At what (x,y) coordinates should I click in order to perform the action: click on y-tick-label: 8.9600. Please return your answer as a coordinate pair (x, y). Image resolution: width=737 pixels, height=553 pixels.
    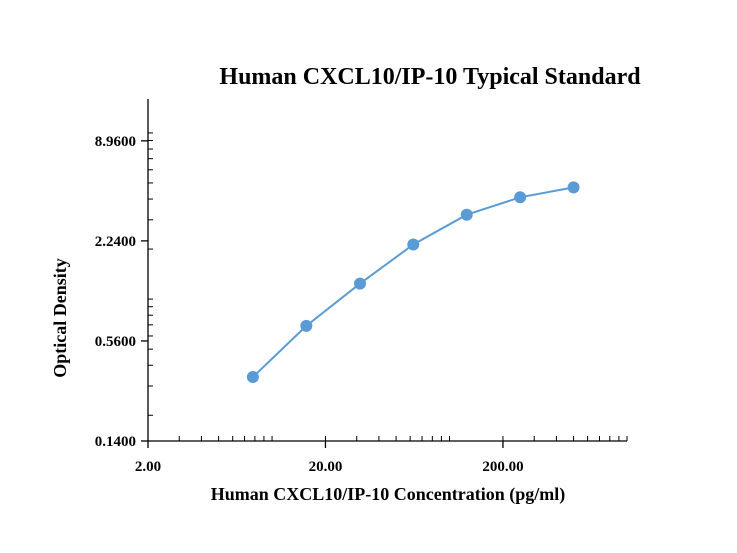
    Looking at the image, I should click on (115, 142).